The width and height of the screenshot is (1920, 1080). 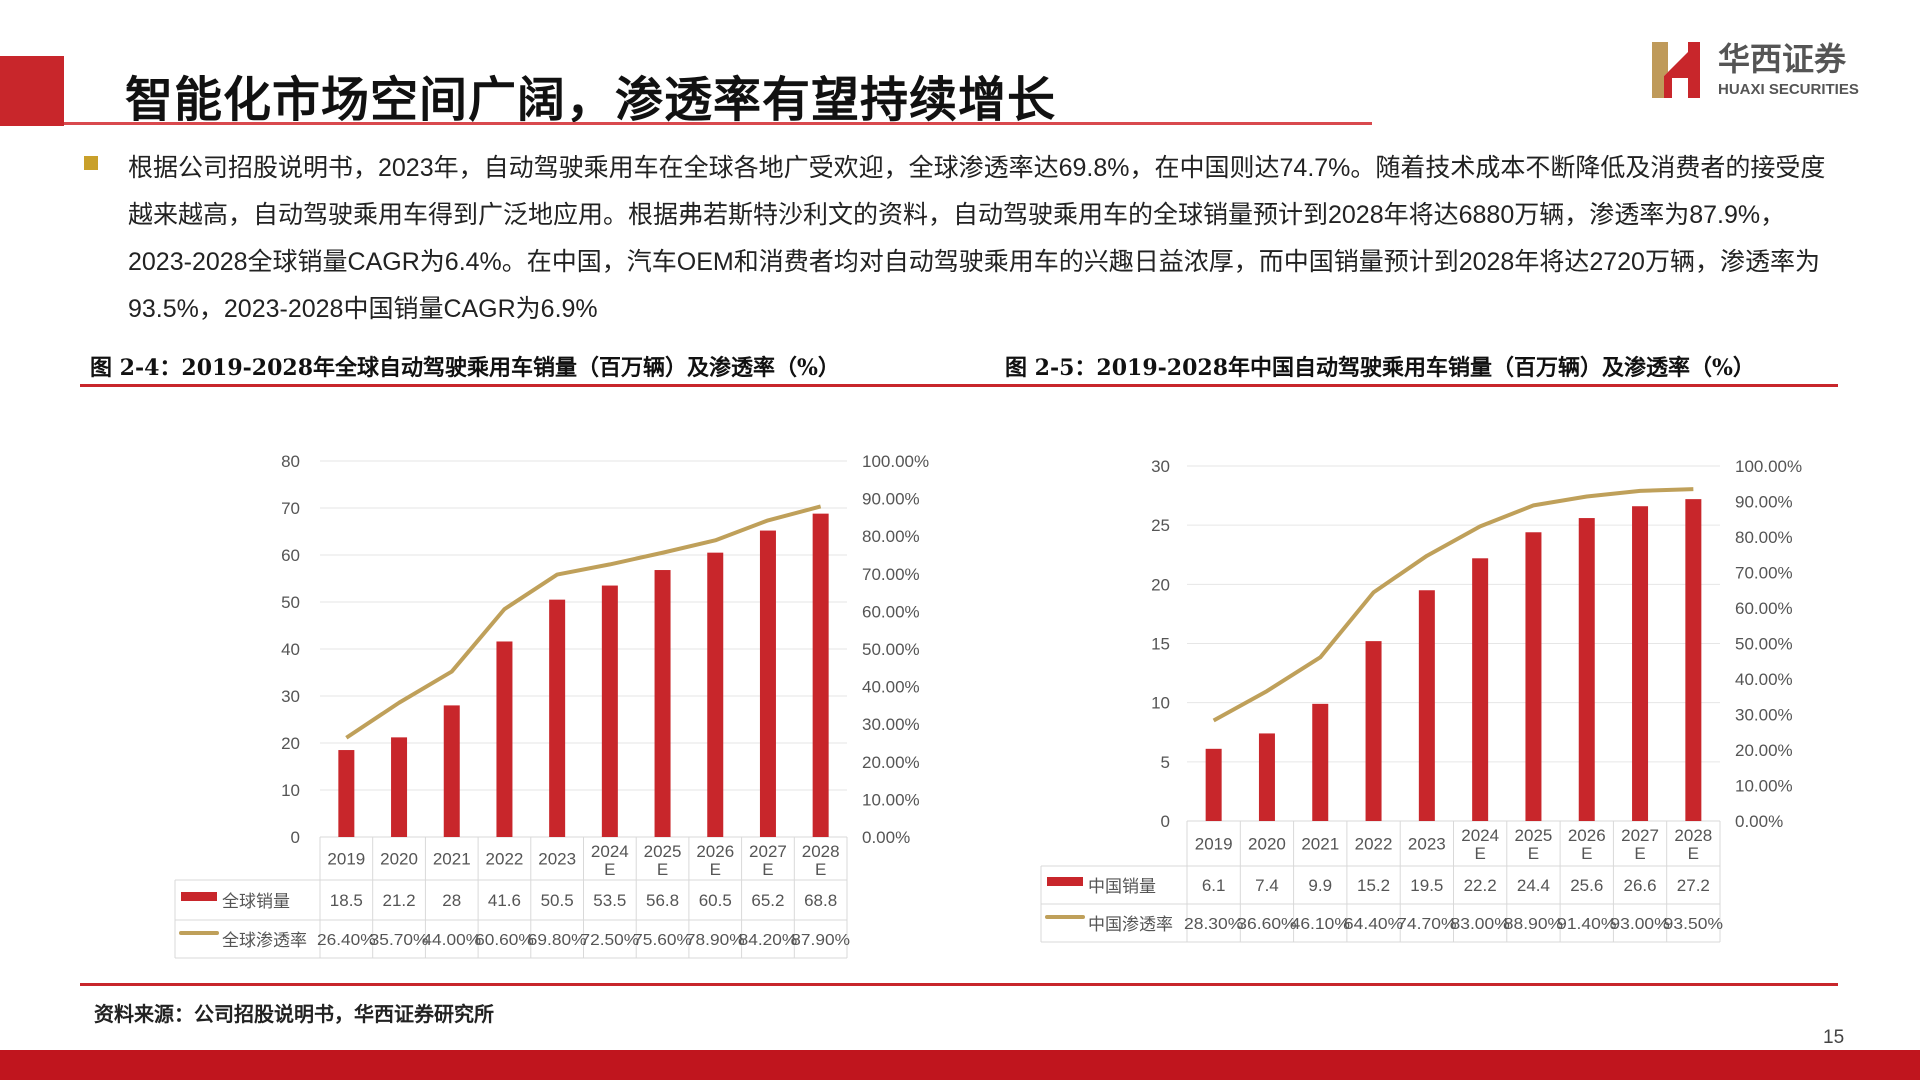 I want to click on y-tick-label: 50, so click(x=290, y=602).